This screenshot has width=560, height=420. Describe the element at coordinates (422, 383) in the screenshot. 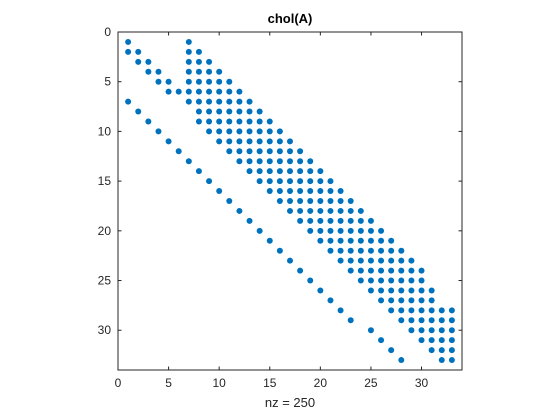

I see `x-tick-label: 30` at that location.